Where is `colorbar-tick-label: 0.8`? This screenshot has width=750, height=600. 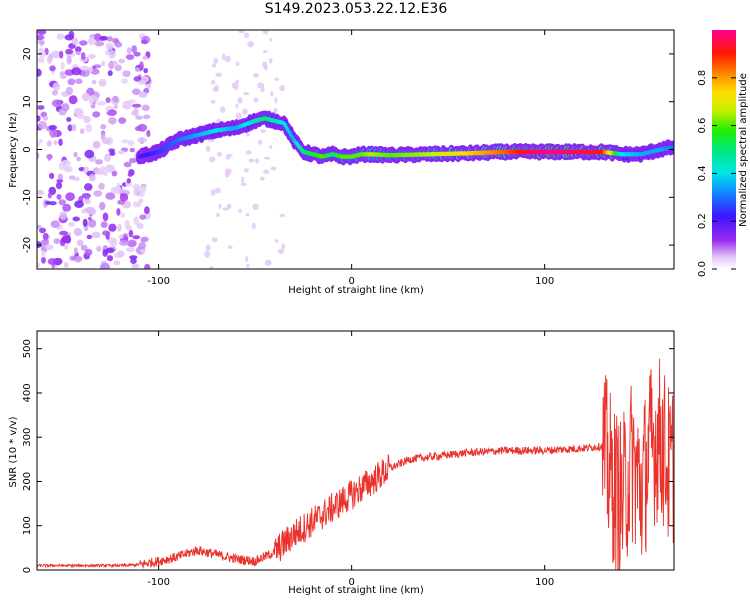 colorbar-tick-label: 0.8 is located at coordinates (702, 78).